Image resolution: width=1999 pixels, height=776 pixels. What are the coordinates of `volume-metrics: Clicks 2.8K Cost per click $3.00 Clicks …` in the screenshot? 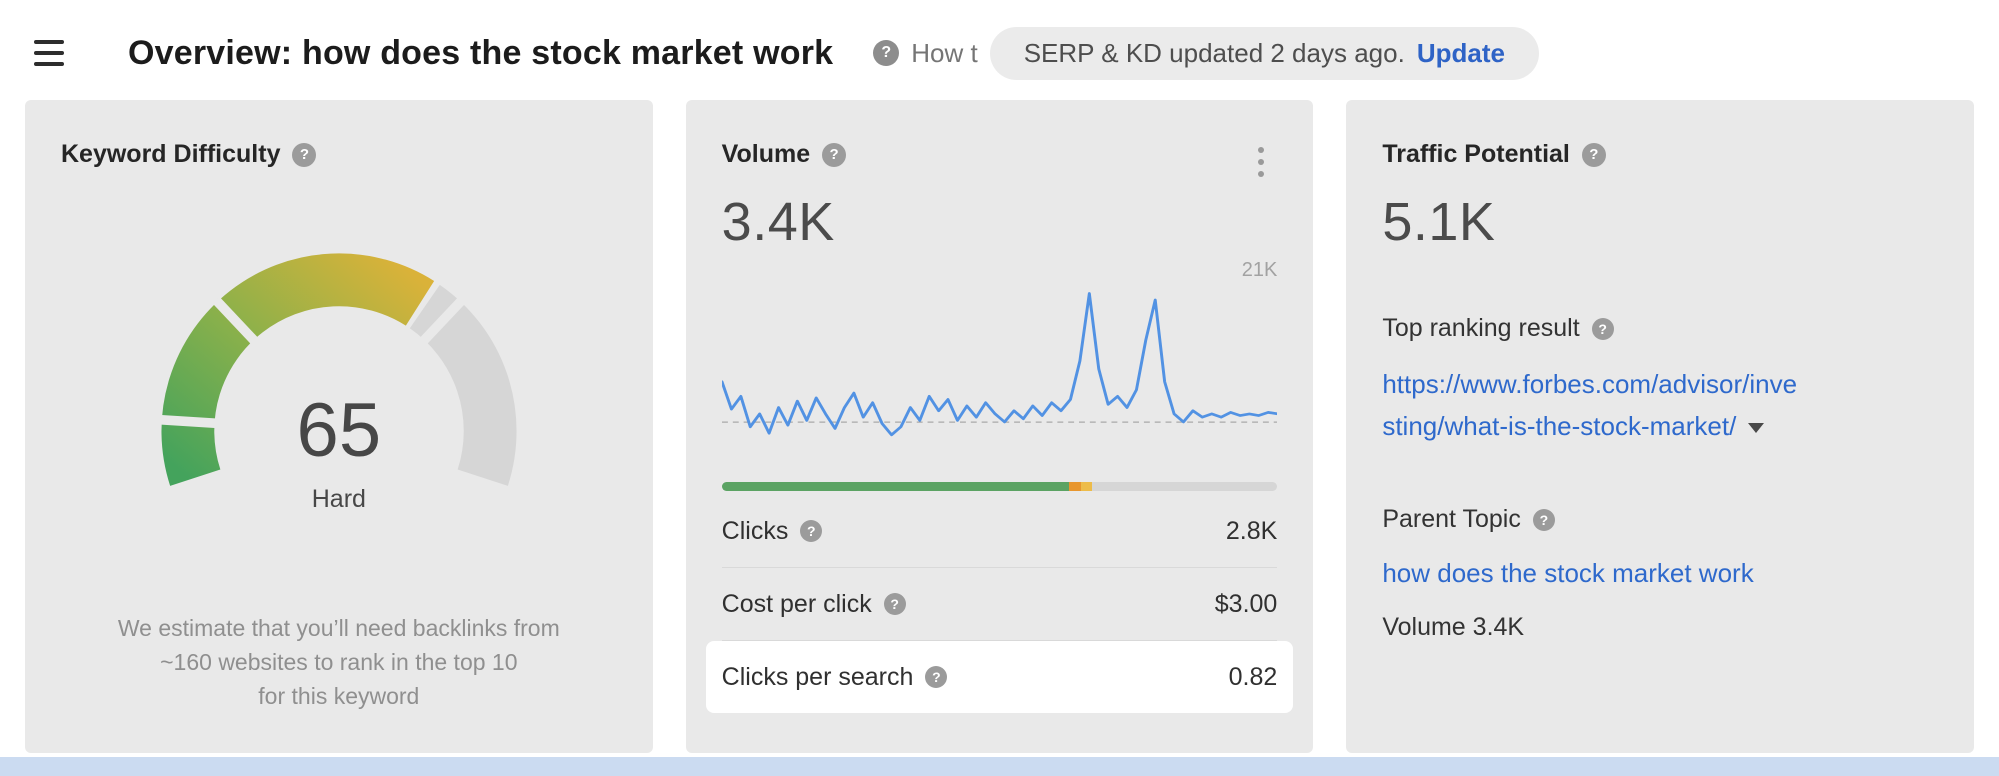 It's located at (999, 604).